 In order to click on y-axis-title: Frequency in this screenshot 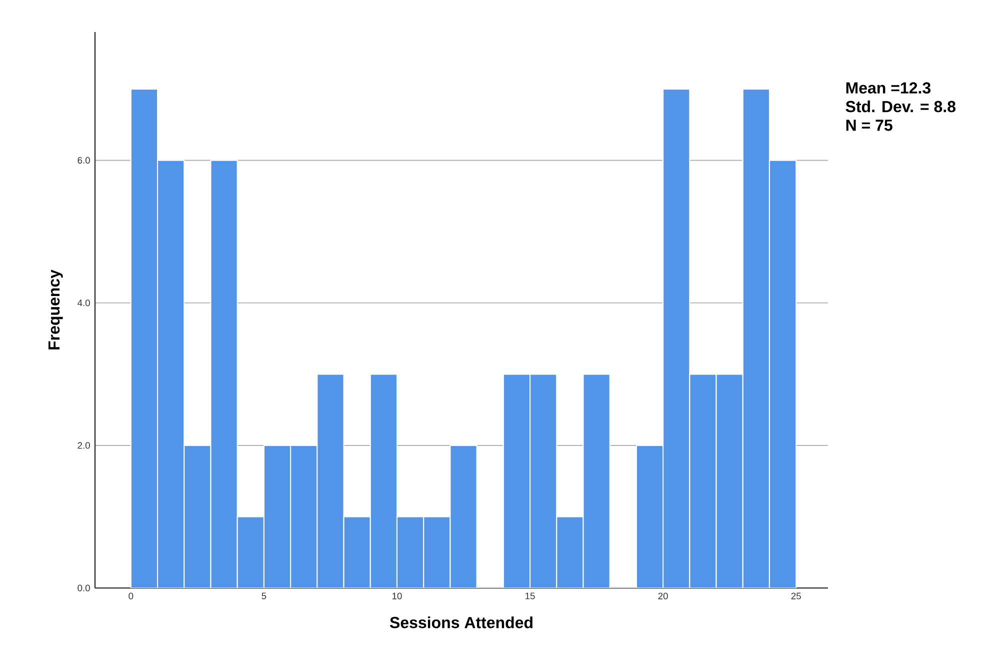, I will do `click(55, 310)`.